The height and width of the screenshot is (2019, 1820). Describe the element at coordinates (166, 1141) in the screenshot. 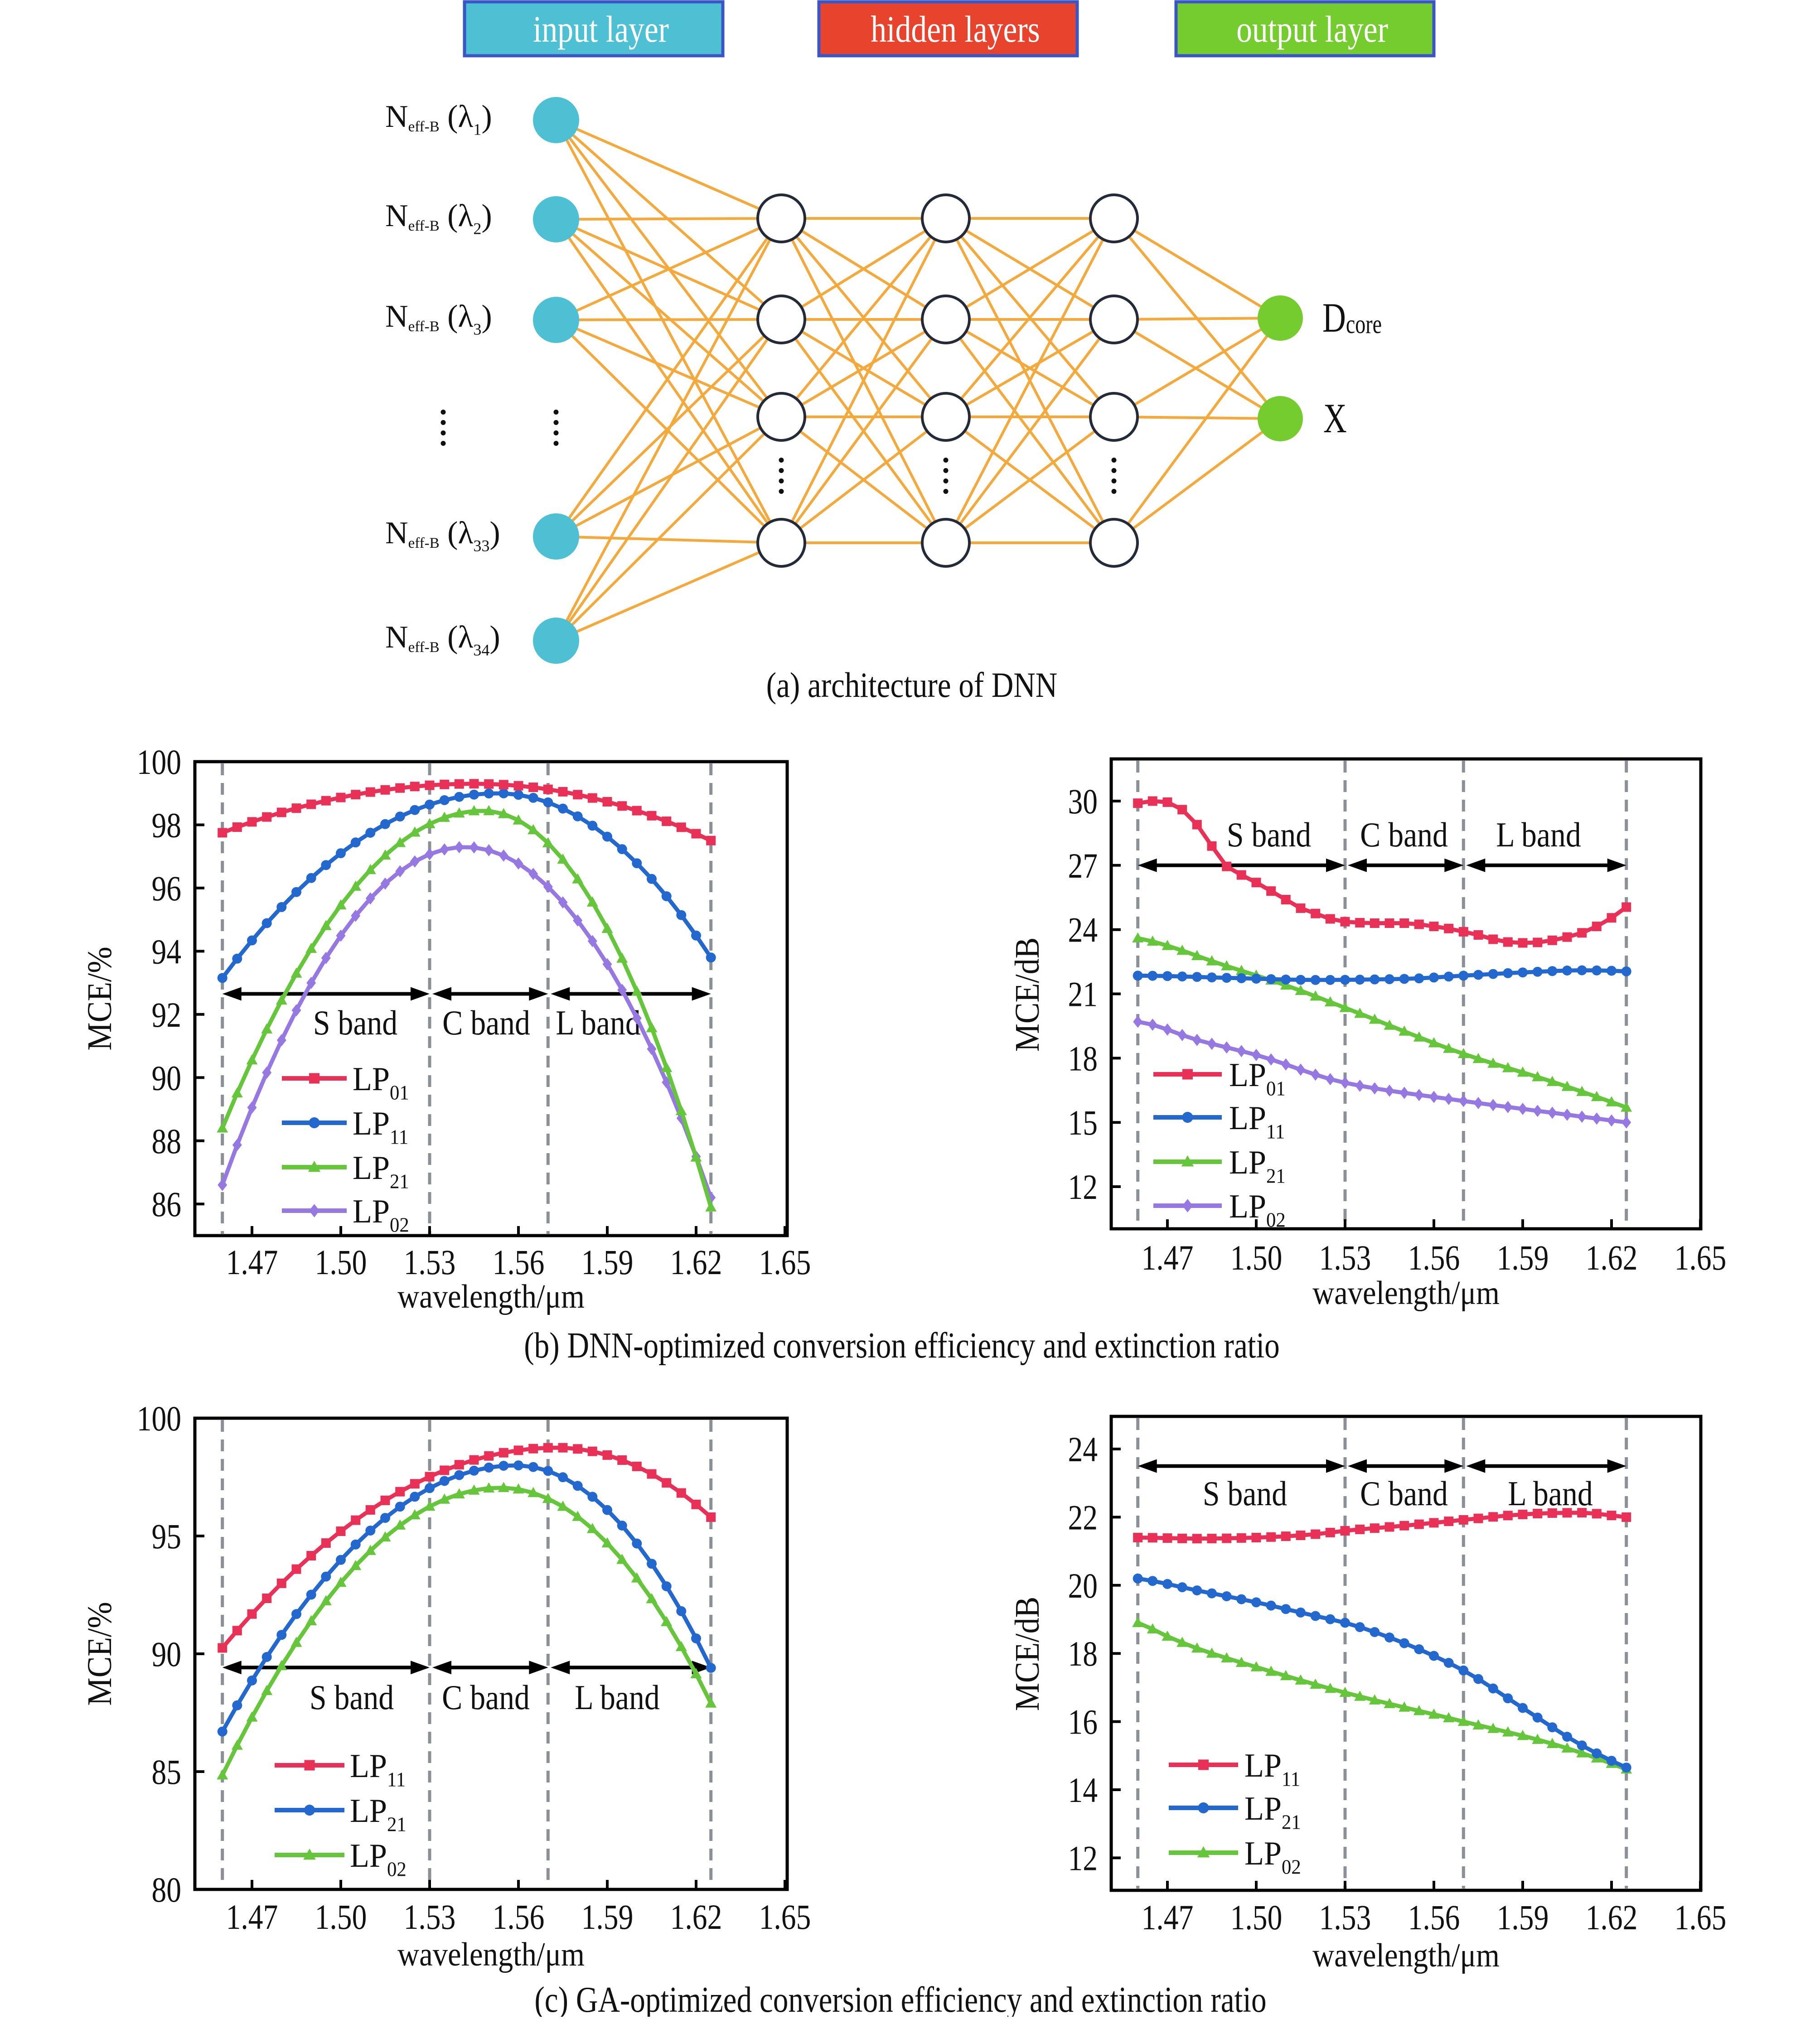

I see `svg-text: 88` at that location.